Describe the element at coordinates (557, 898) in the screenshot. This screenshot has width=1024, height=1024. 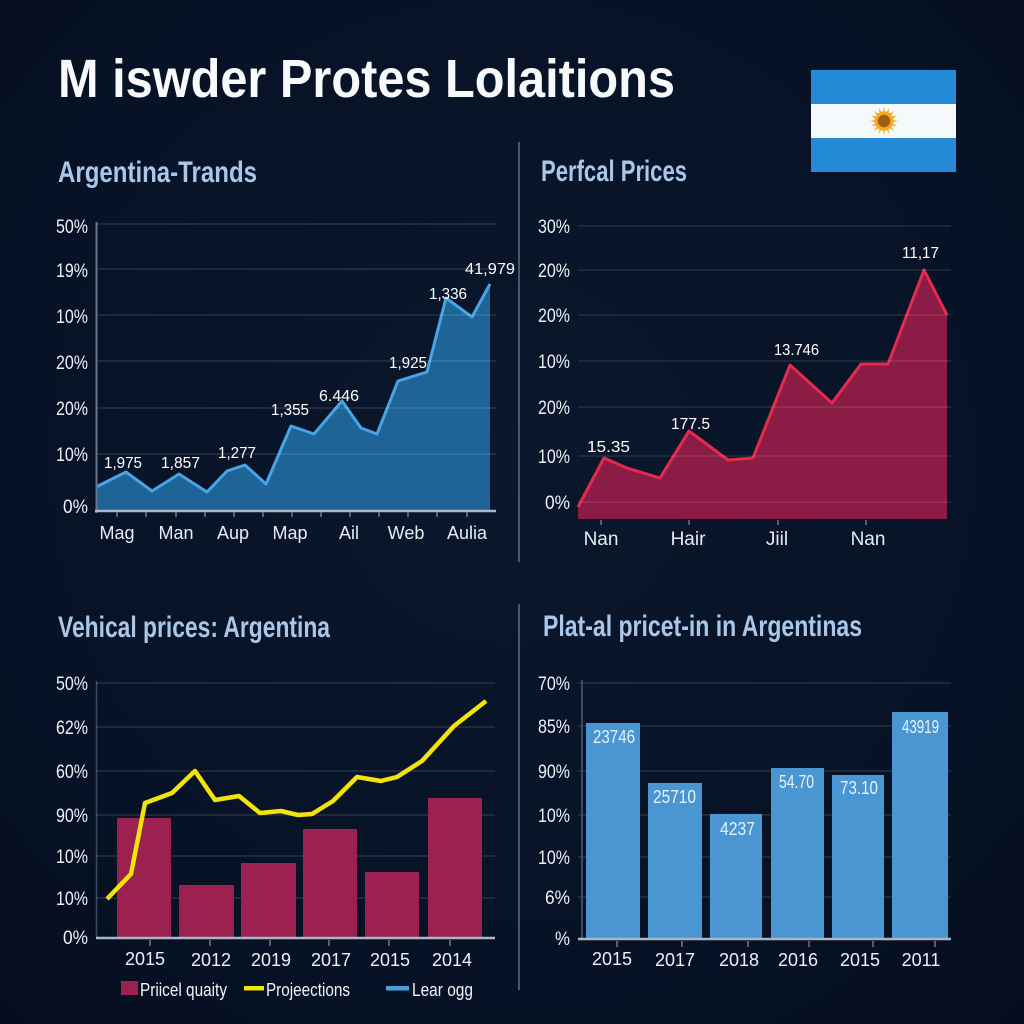
I see `svg-text: 6%` at that location.